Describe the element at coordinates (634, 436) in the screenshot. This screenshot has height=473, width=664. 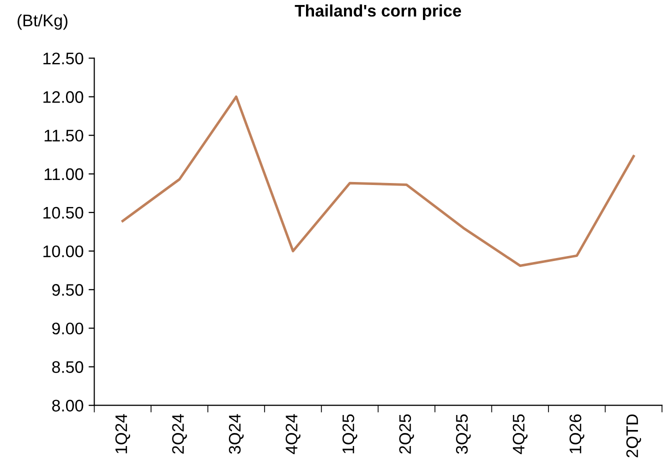
I see `x-tick-label: 2QTD` at that location.